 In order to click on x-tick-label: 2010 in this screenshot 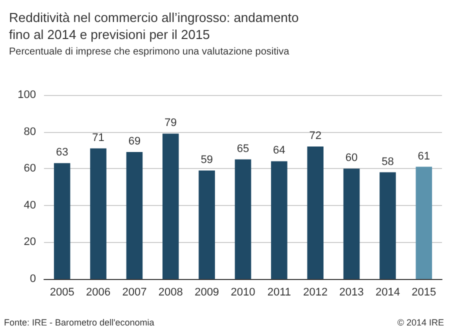, I will do `click(243, 292)`.